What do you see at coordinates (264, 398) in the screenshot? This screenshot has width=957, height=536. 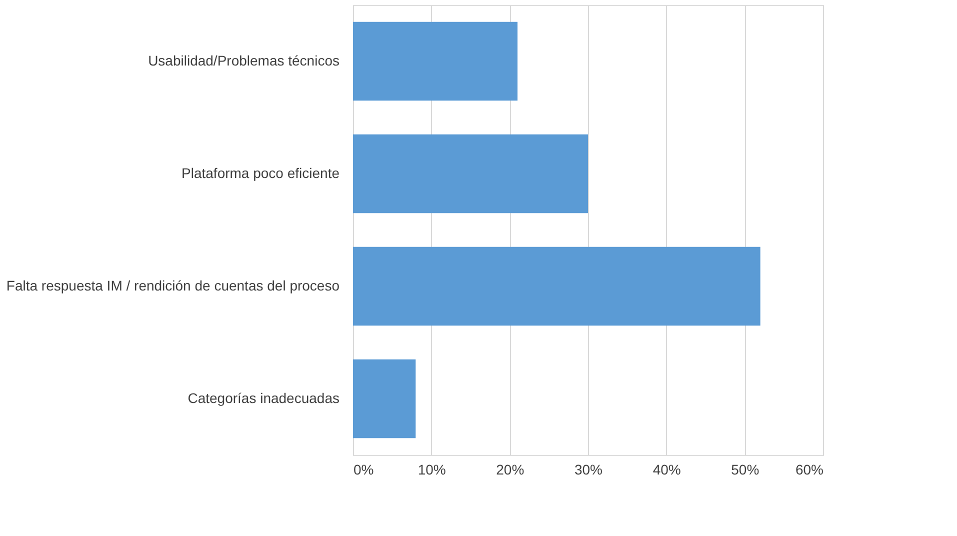 I see `y-tick-label: Categorías inadecuadas` at bounding box center [264, 398].